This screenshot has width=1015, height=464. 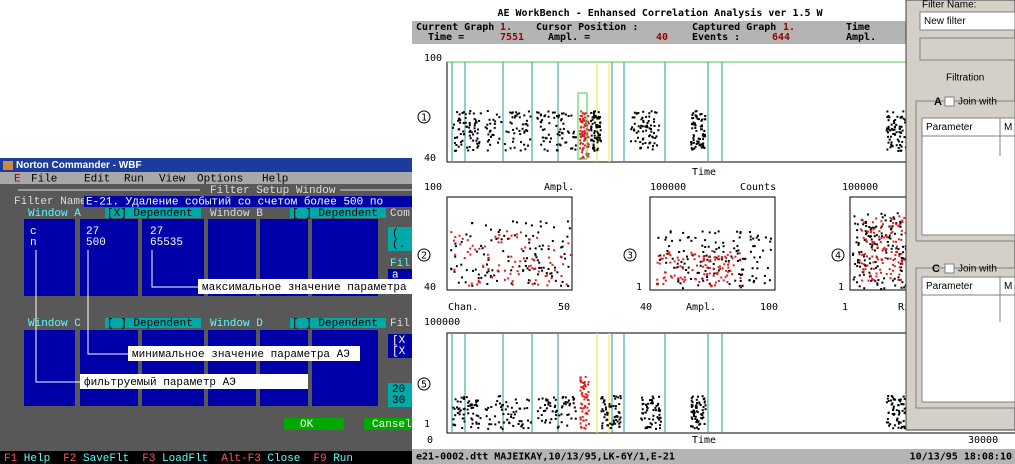 I want to click on cancel-button, so click(x=388, y=424).